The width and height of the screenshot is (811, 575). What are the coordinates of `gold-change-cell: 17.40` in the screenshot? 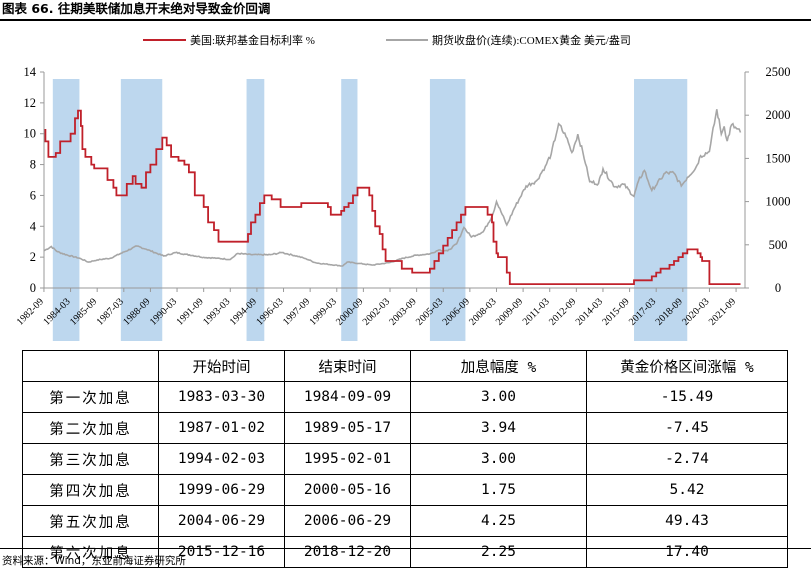 It's located at (687, 552).